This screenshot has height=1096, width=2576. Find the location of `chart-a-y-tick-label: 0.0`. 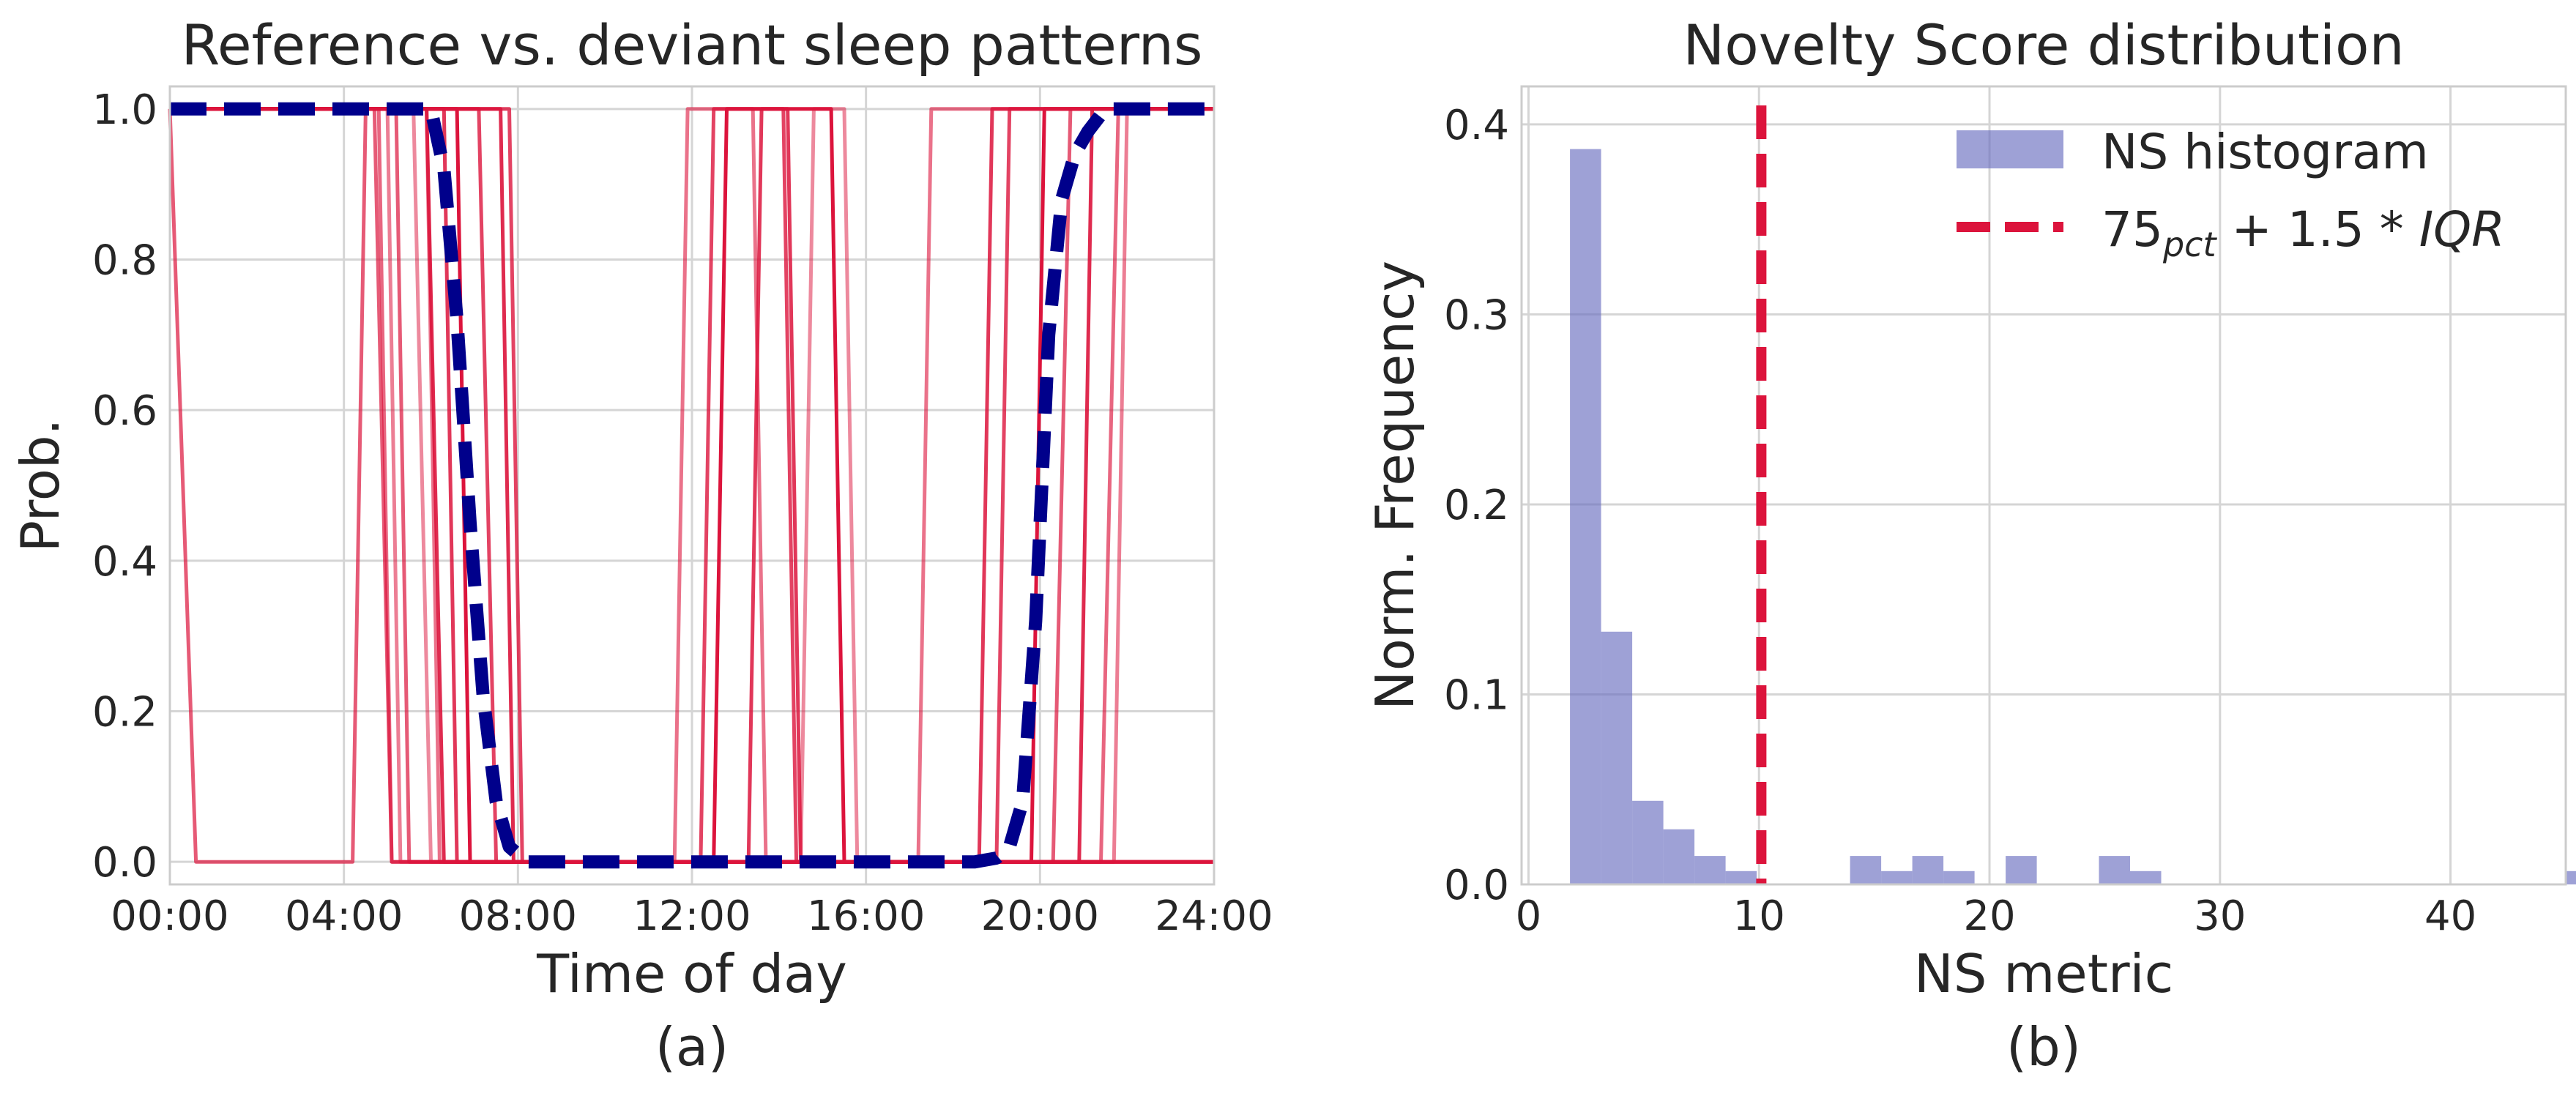

chart-a-y-tick-label: 0.0 is located at coordinates (124, 863).